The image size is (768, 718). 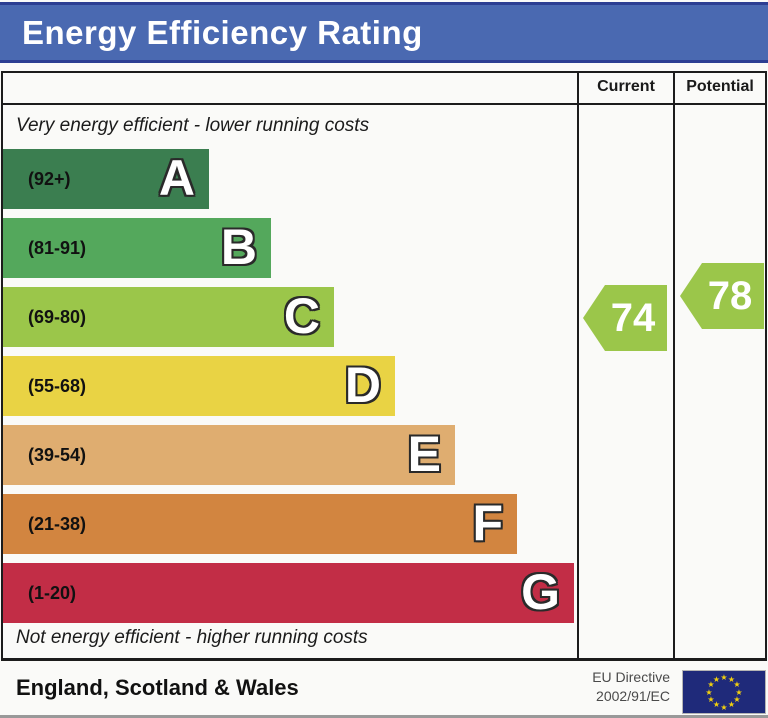 I want to click on potential-rating-arrow: 78, so click(x=722, y=296).